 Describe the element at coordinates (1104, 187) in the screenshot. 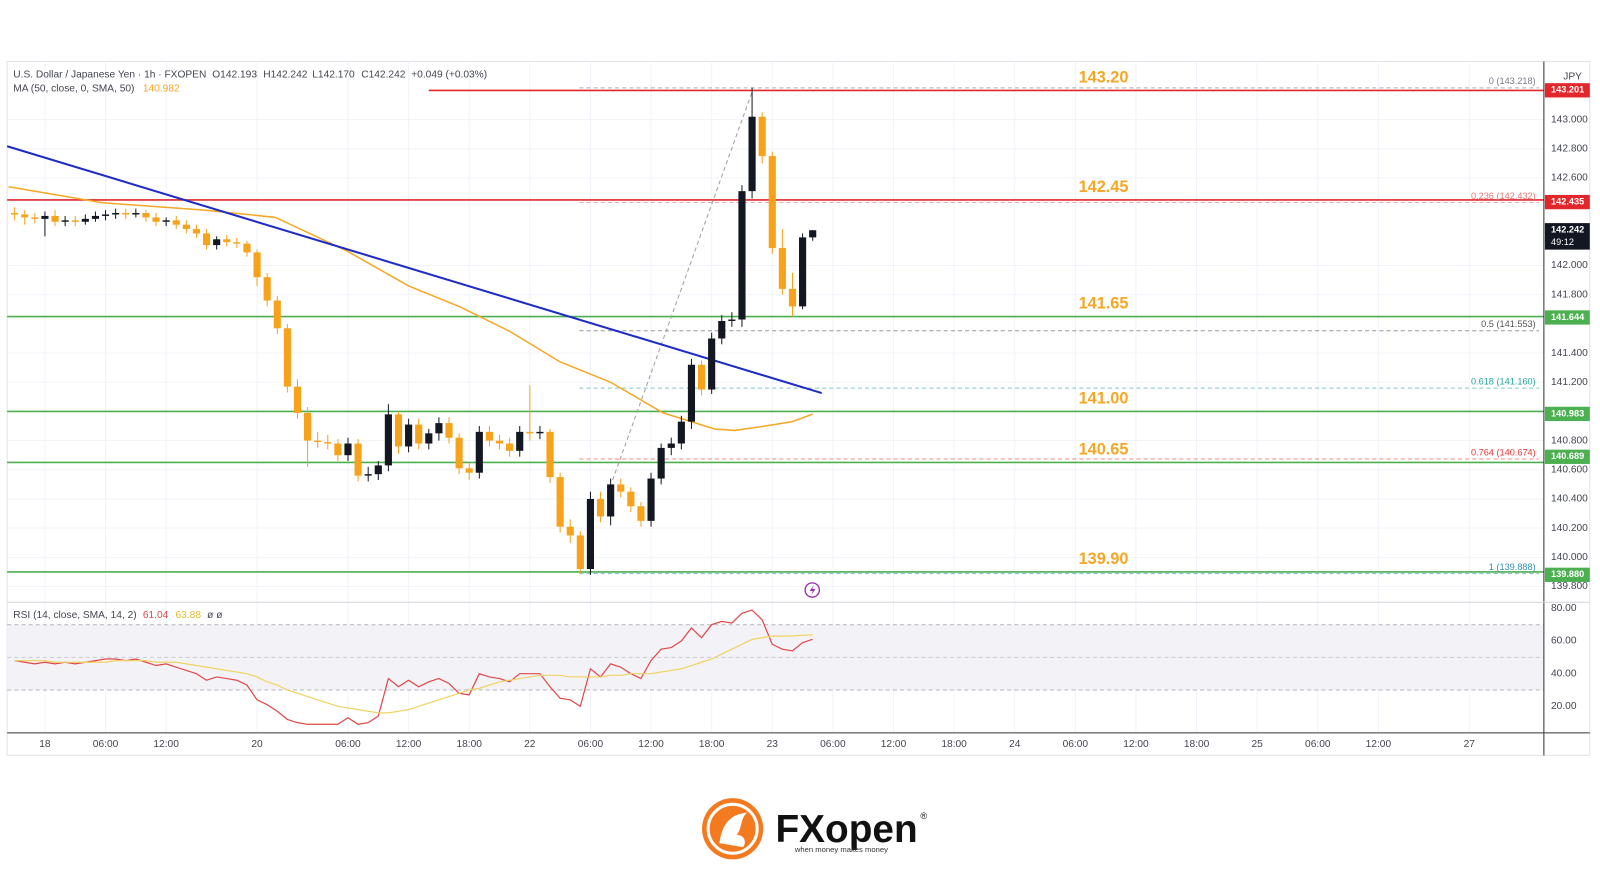

I see `level-label: 142.45` at that location.